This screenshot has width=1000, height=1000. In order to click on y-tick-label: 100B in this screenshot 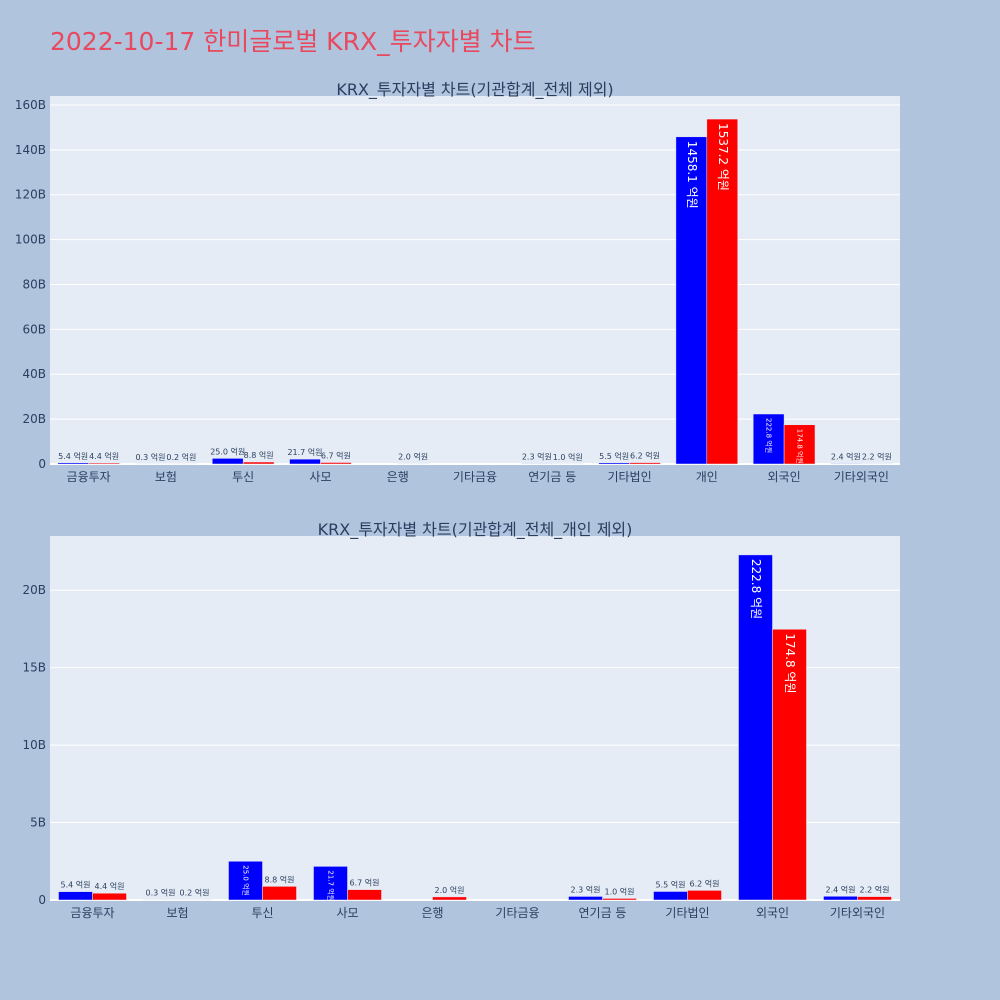, I will do `click(30, 240)`.